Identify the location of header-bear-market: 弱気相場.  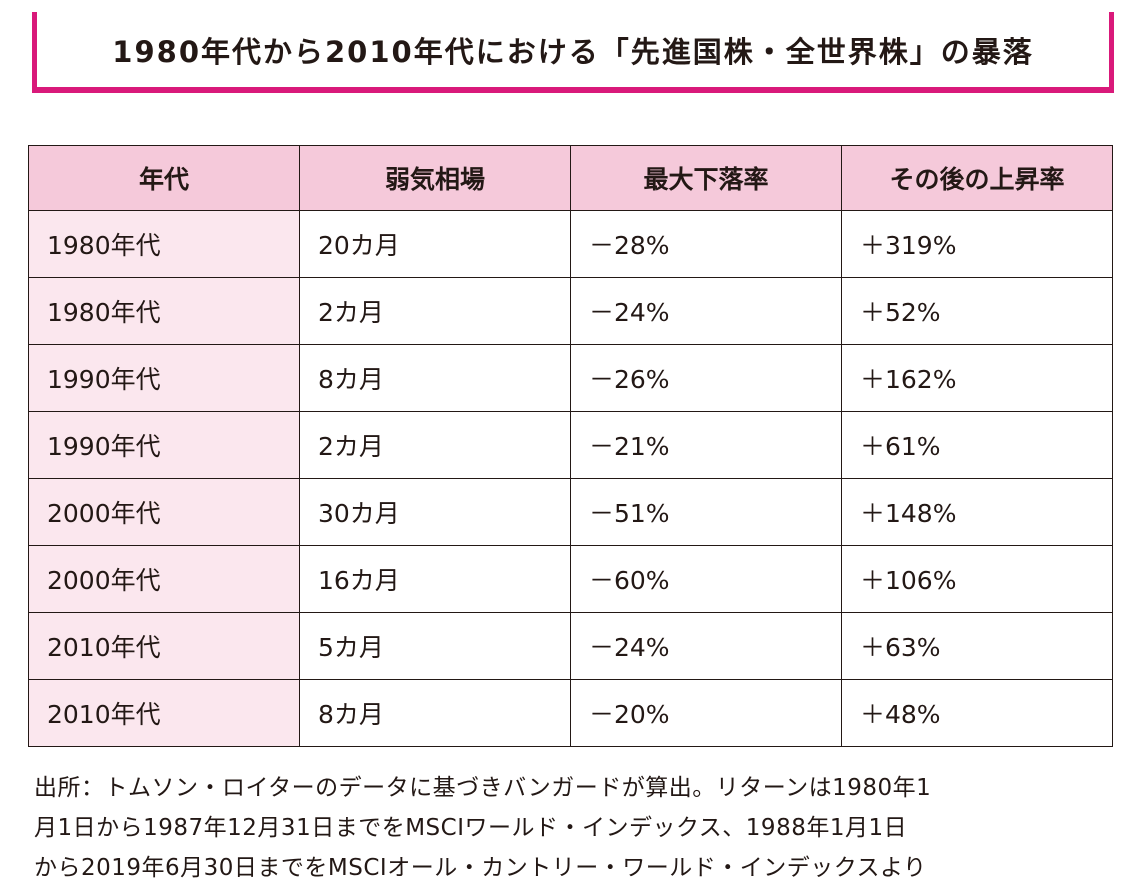
(435, 178).